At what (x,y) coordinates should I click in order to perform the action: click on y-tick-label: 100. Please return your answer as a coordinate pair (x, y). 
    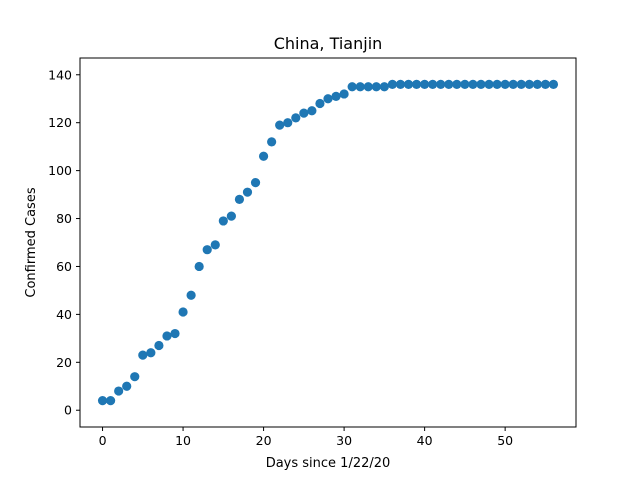
    Looking at the image, I should click on (60, 170).